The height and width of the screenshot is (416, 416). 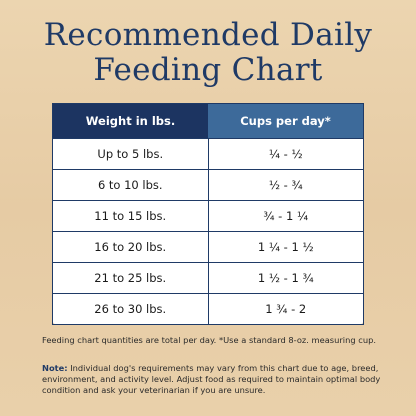 I want to click on column-header: Cups per day*, so click(x=286, y=121).